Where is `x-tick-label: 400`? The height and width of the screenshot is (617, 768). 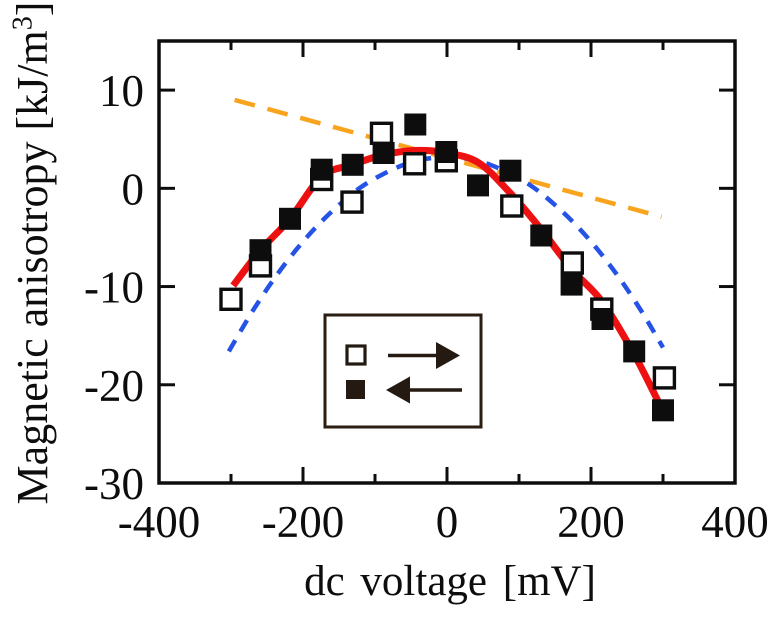
x-tick-label: 400 is located at coordinates (734, 522).